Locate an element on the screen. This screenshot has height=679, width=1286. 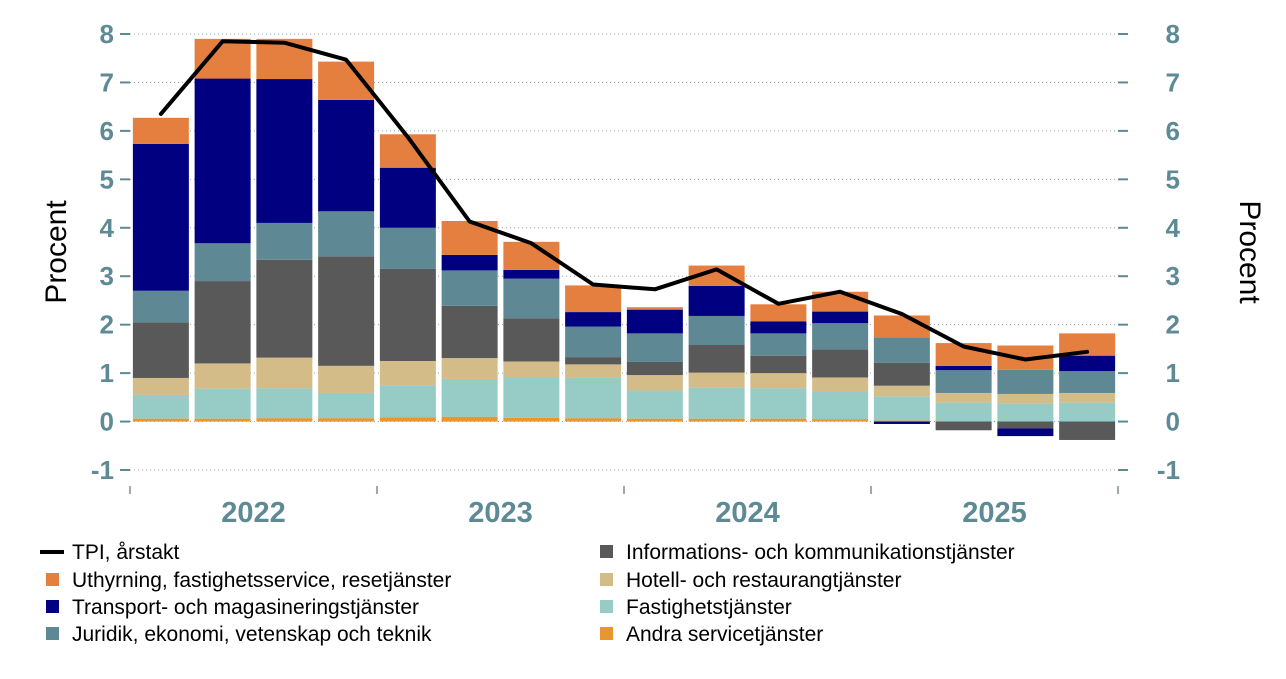
legend-label-tpi-arstakt: TPI, årstakt is located at coordinates (126, 552).